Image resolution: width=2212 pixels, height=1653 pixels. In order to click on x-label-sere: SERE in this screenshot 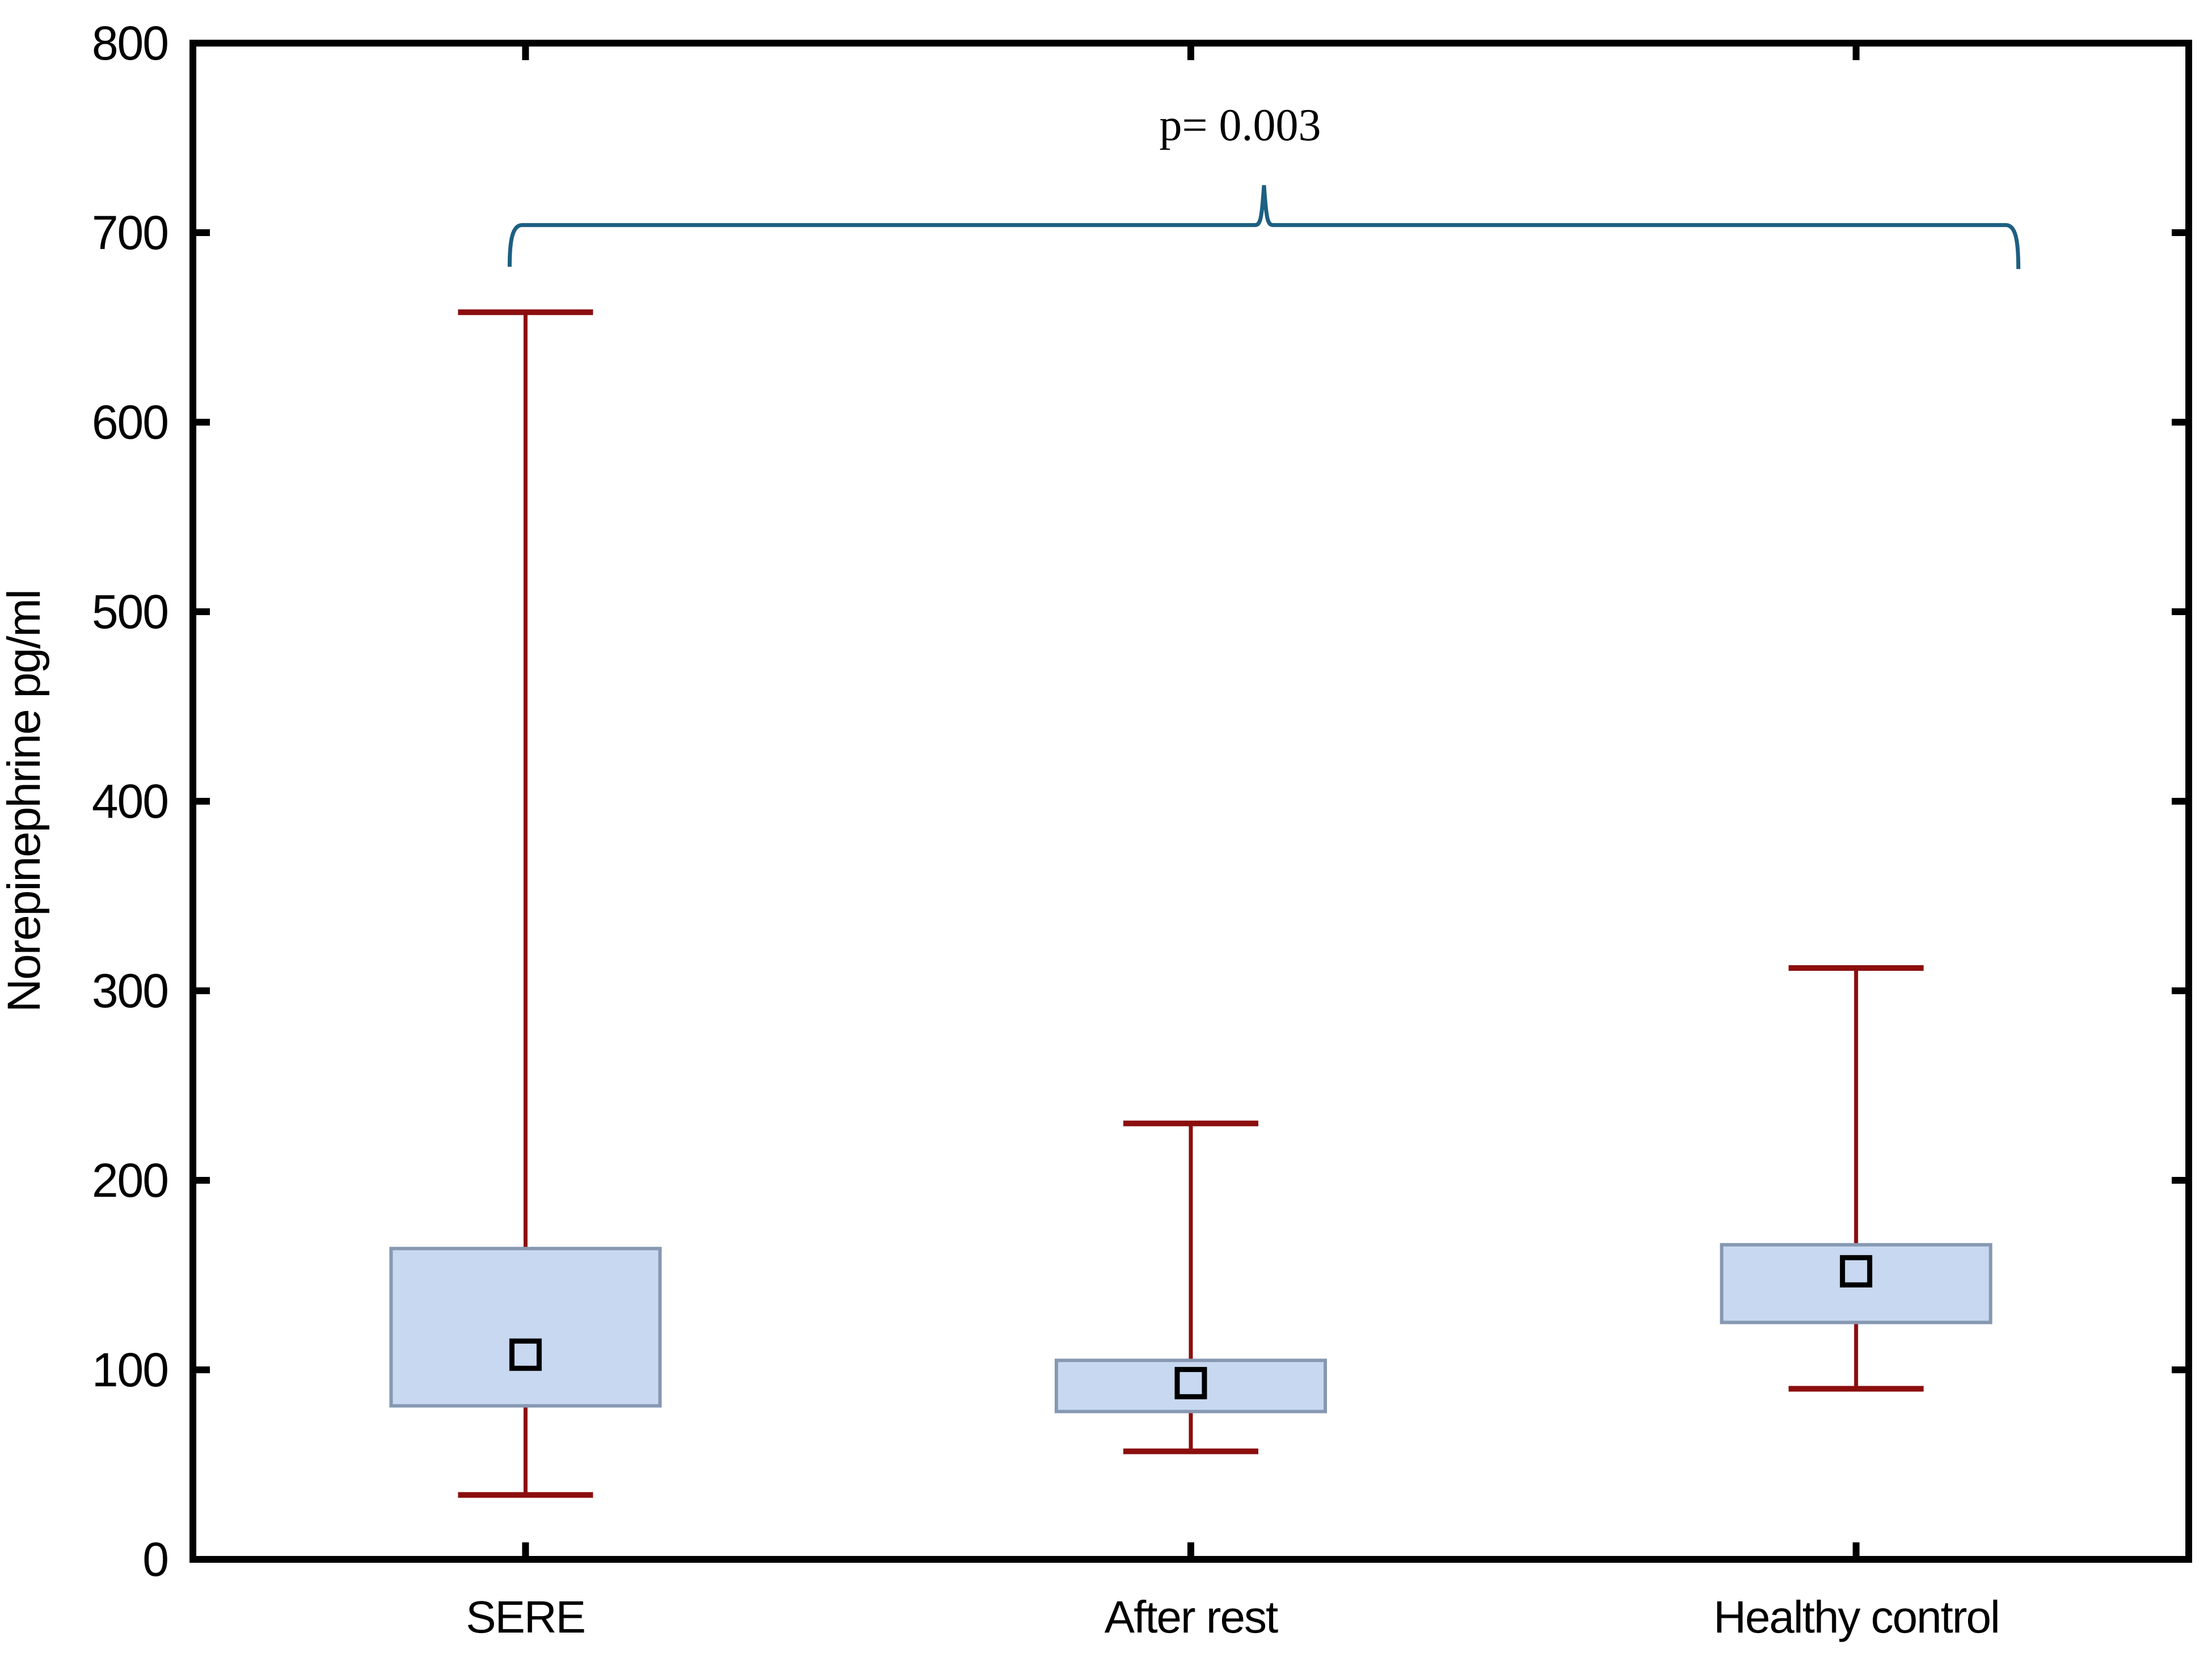, I will do `click(525, 1617)`.